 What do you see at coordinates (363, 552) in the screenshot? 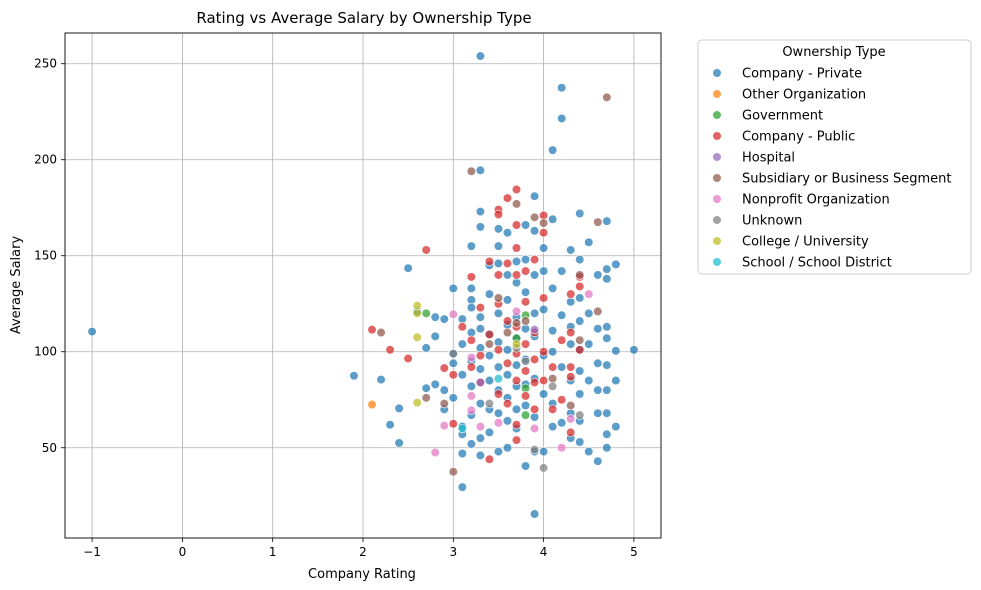
I see `x-tick-label: 2` at bounding box center [363, 552].